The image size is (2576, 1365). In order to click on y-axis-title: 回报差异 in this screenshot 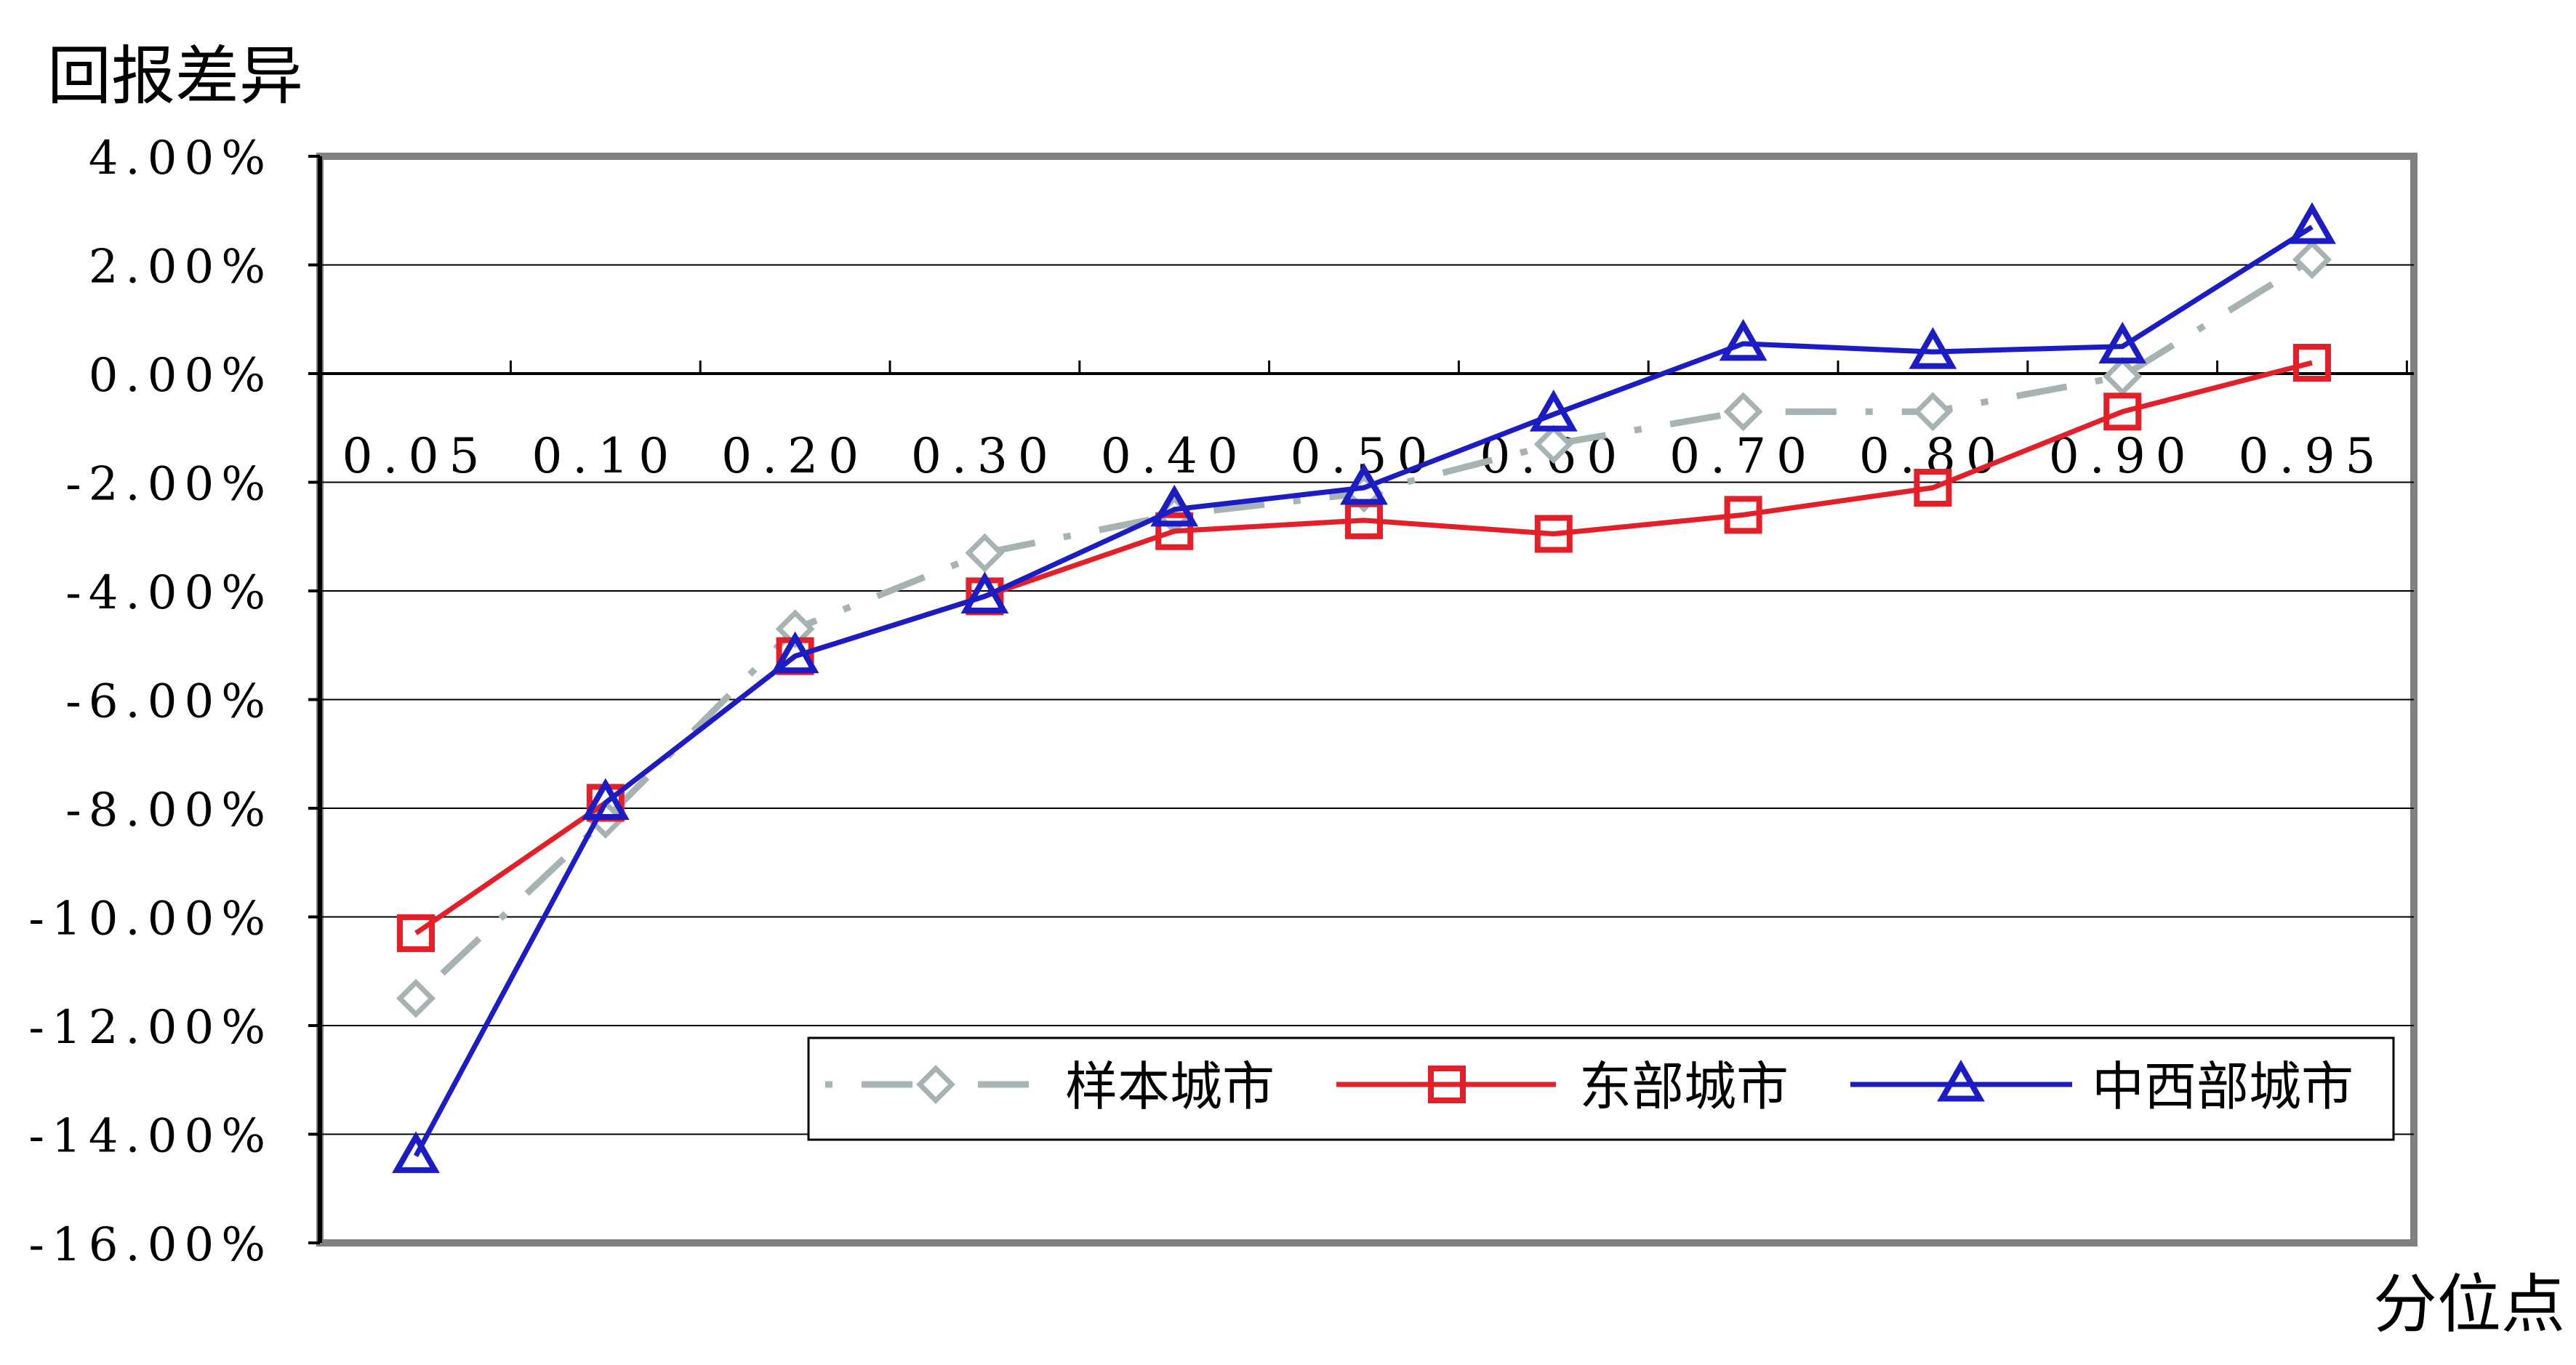, I will do `click(175, 76)`.